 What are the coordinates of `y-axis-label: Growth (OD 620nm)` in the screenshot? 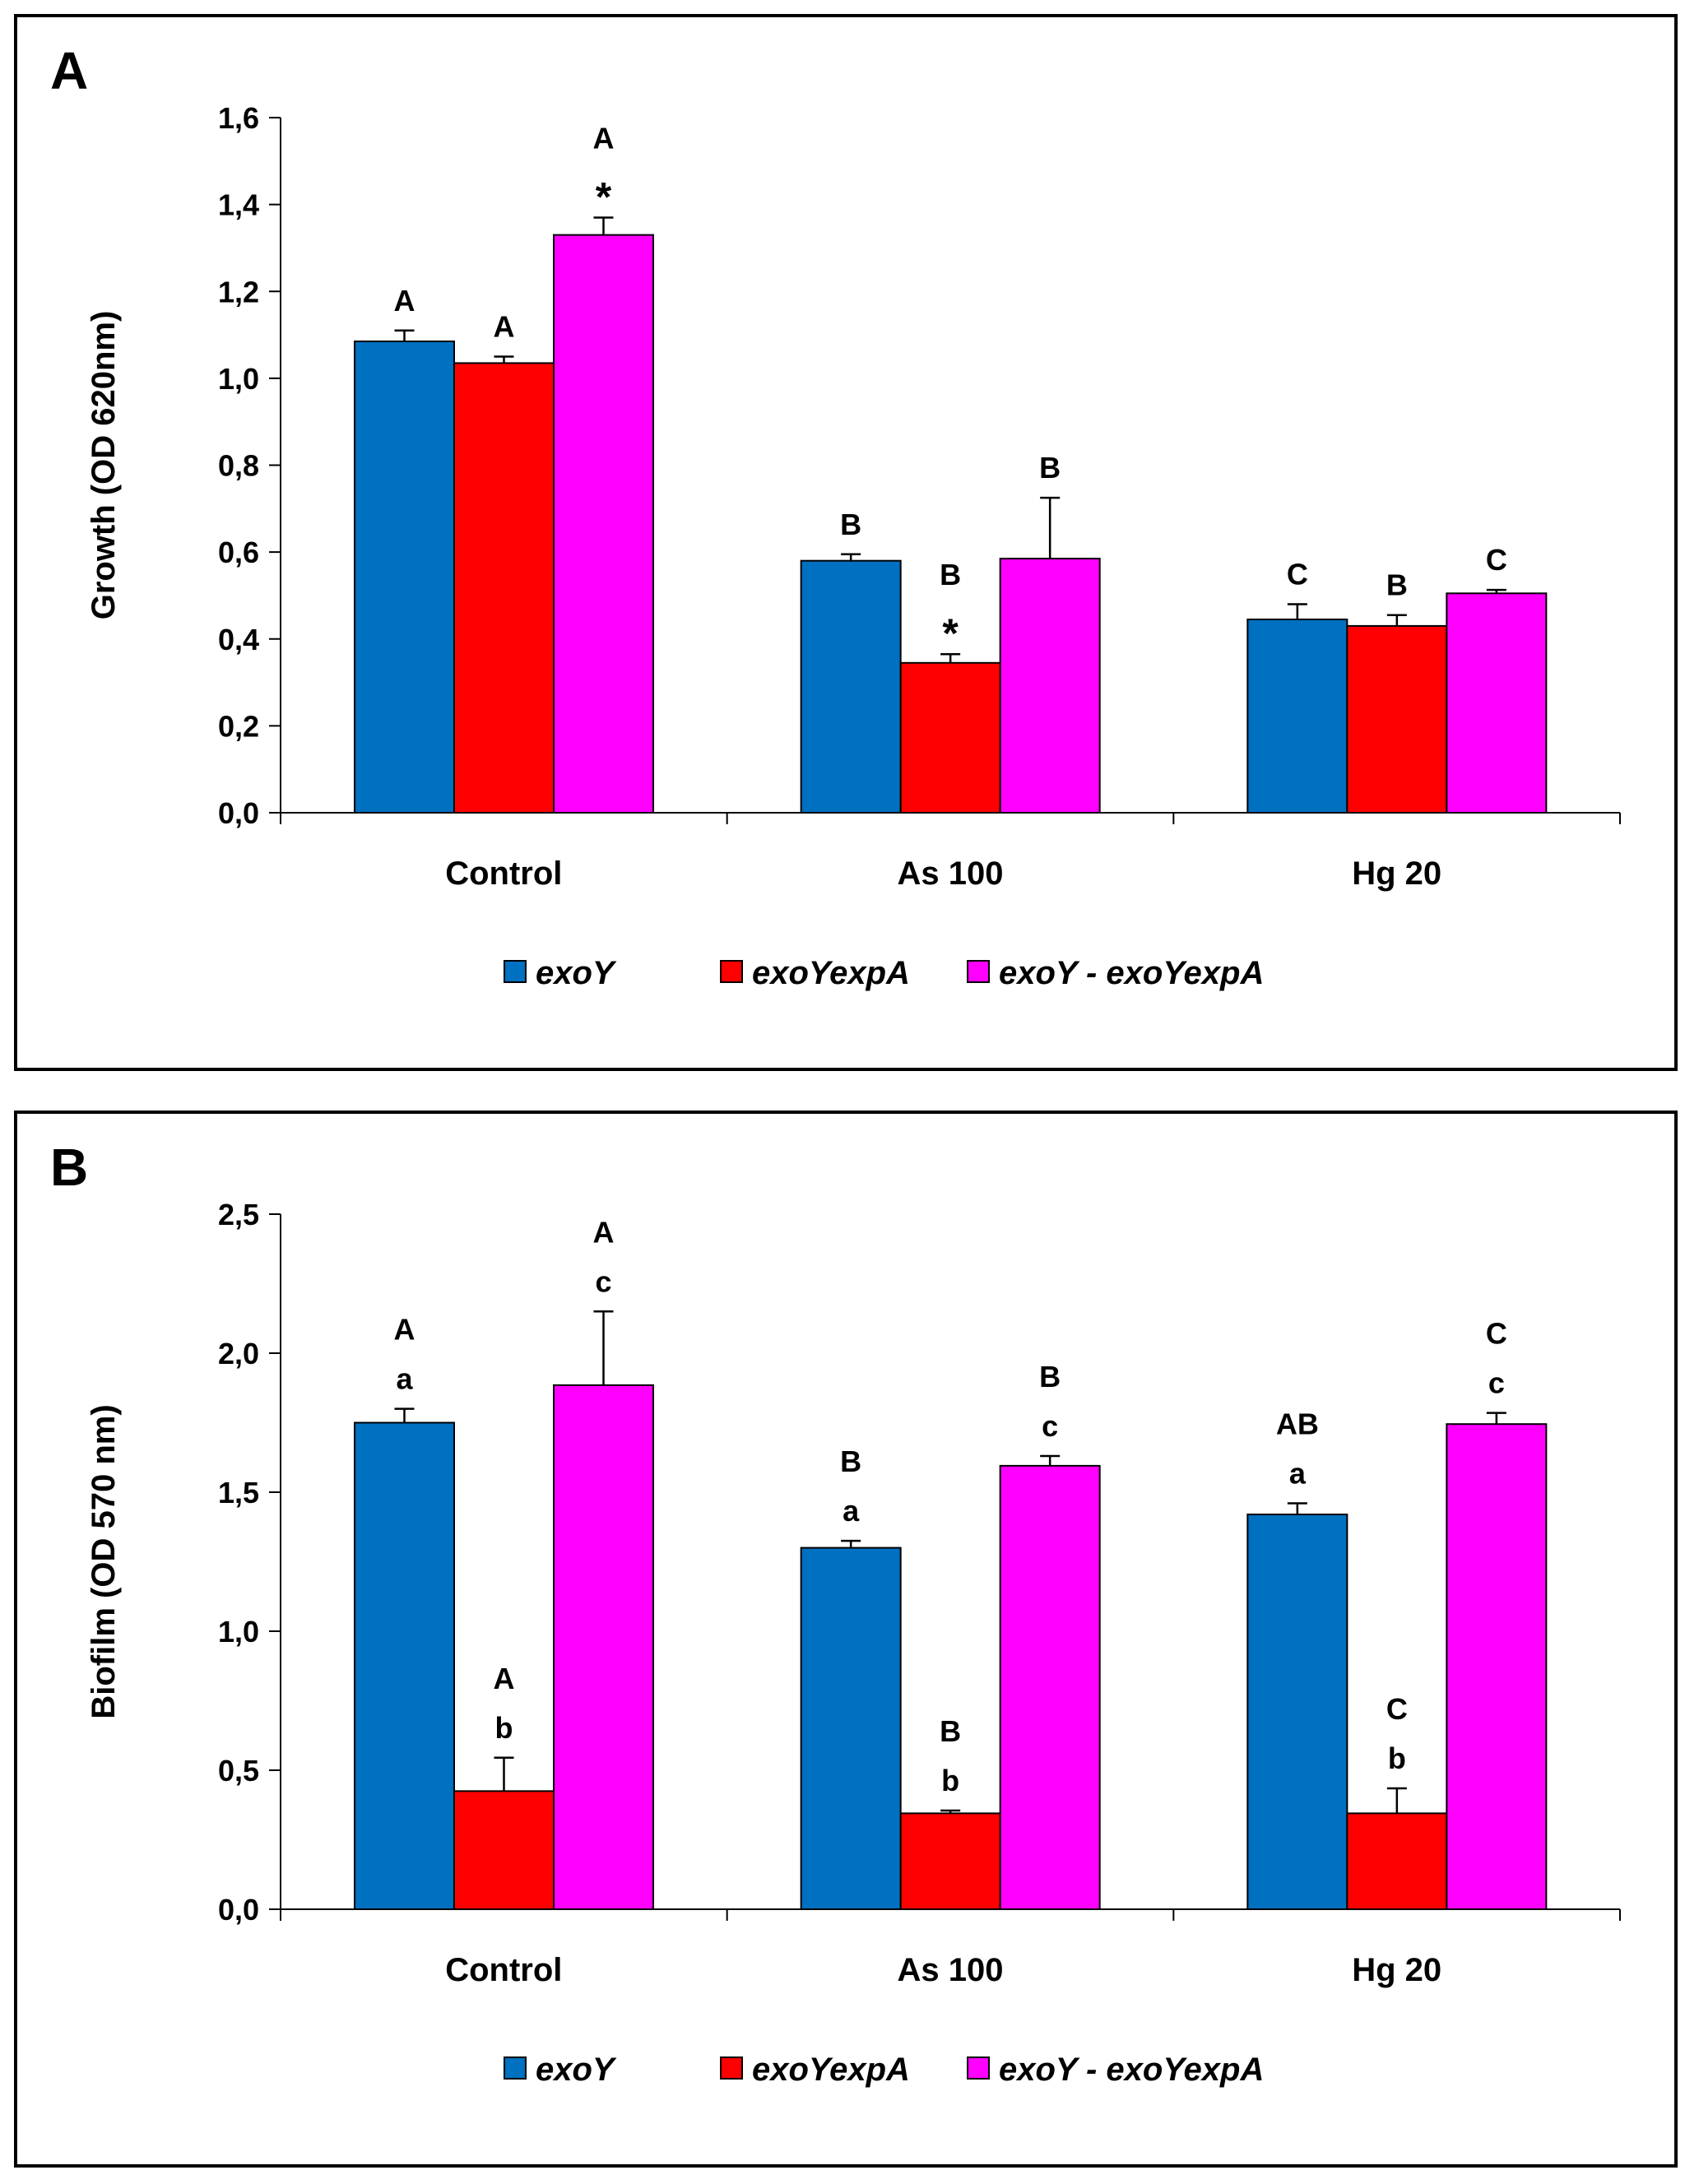 It's located at (104, 465).